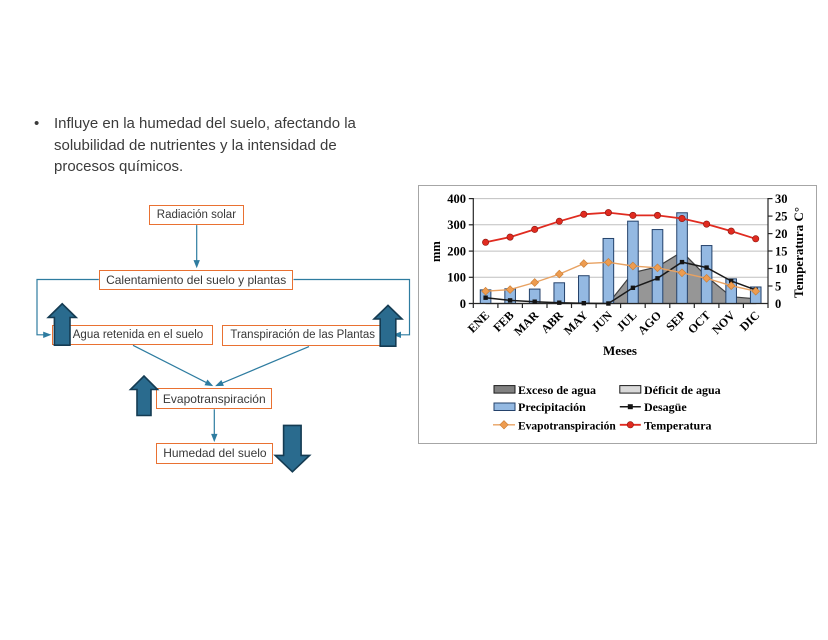 The image size is (828, 640). I want to click on svg-text: 100, so click(456, 278).